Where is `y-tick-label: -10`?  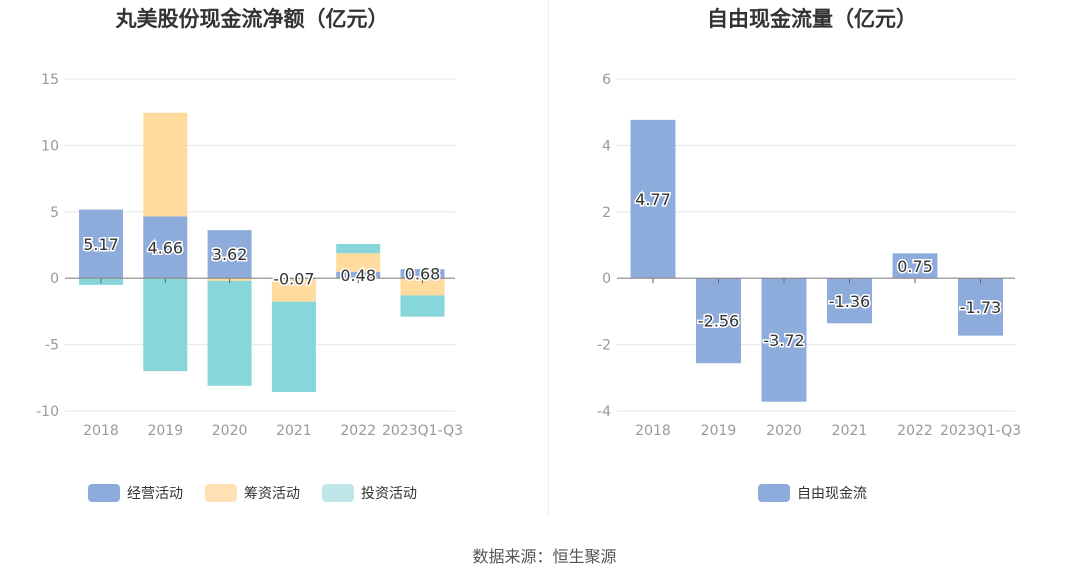 y-tick-label: -10 is located at coordinates (47, 412).